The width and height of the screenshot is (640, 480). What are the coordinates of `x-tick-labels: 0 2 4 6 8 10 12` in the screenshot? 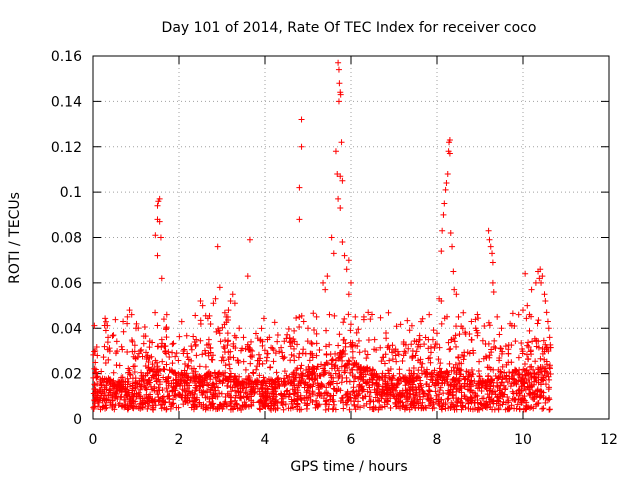 It's located at (353, 440).